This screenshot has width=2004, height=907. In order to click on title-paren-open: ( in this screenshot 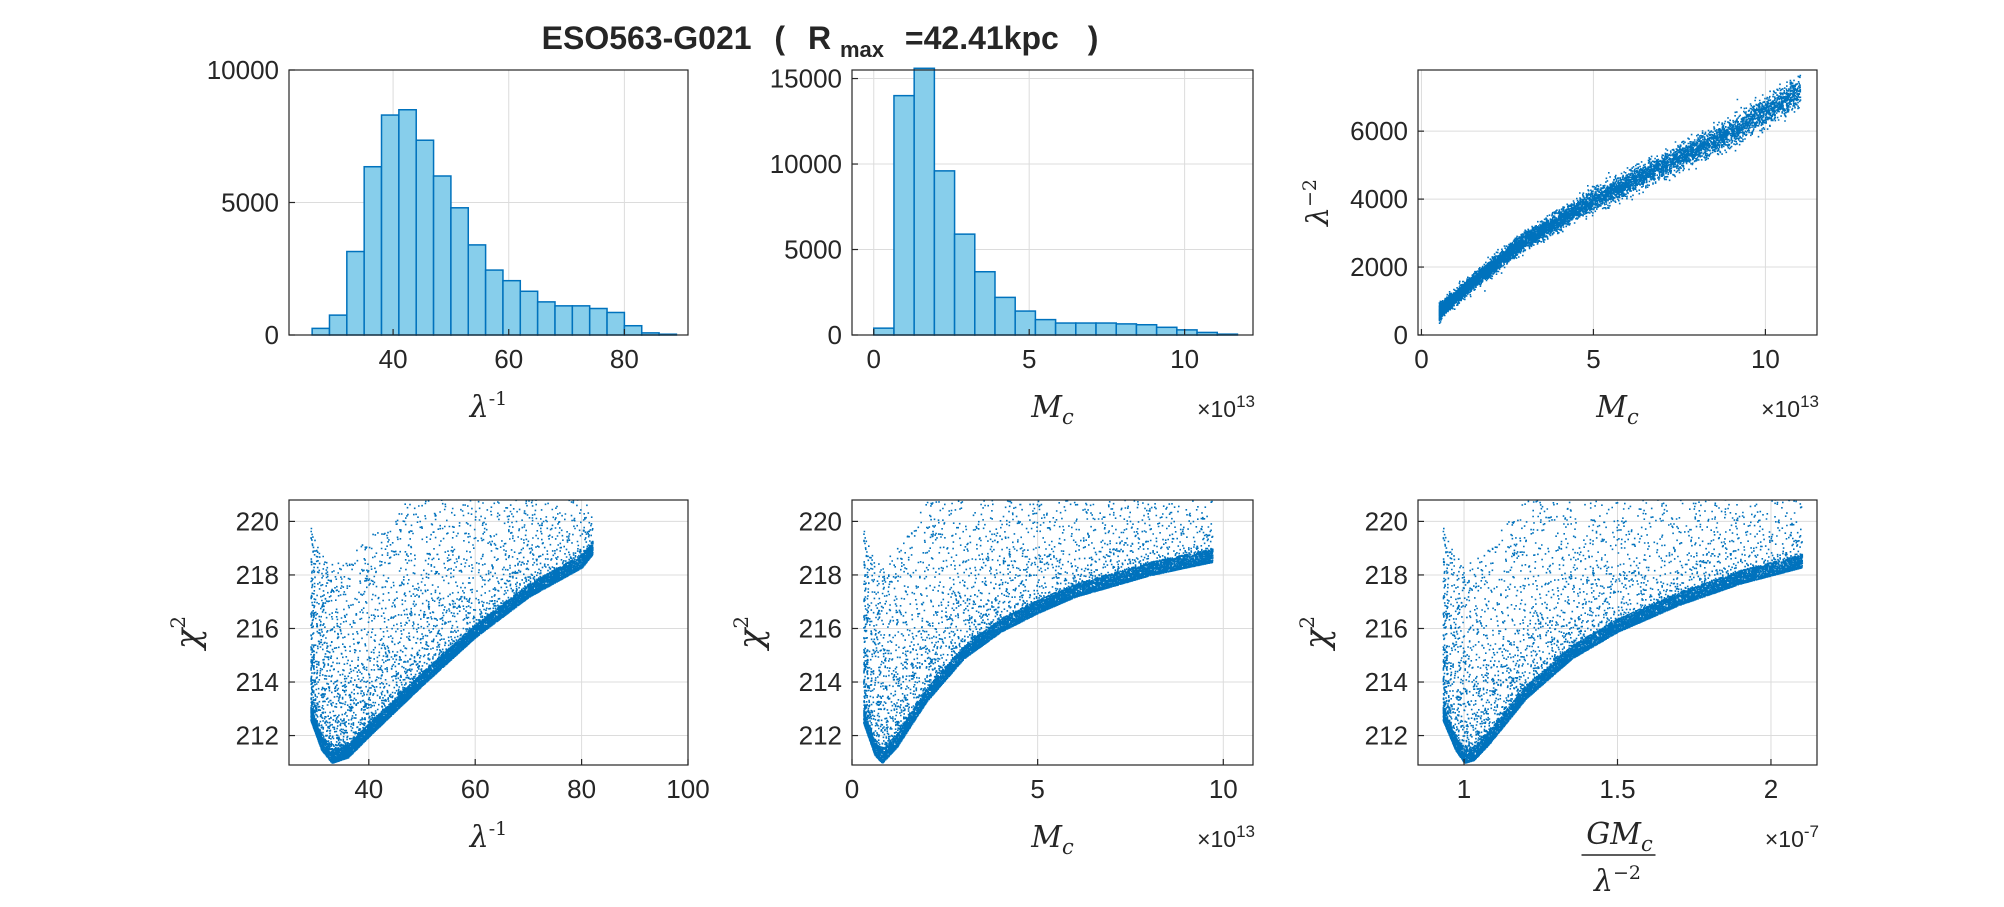, I will do `click(779, 38)`.